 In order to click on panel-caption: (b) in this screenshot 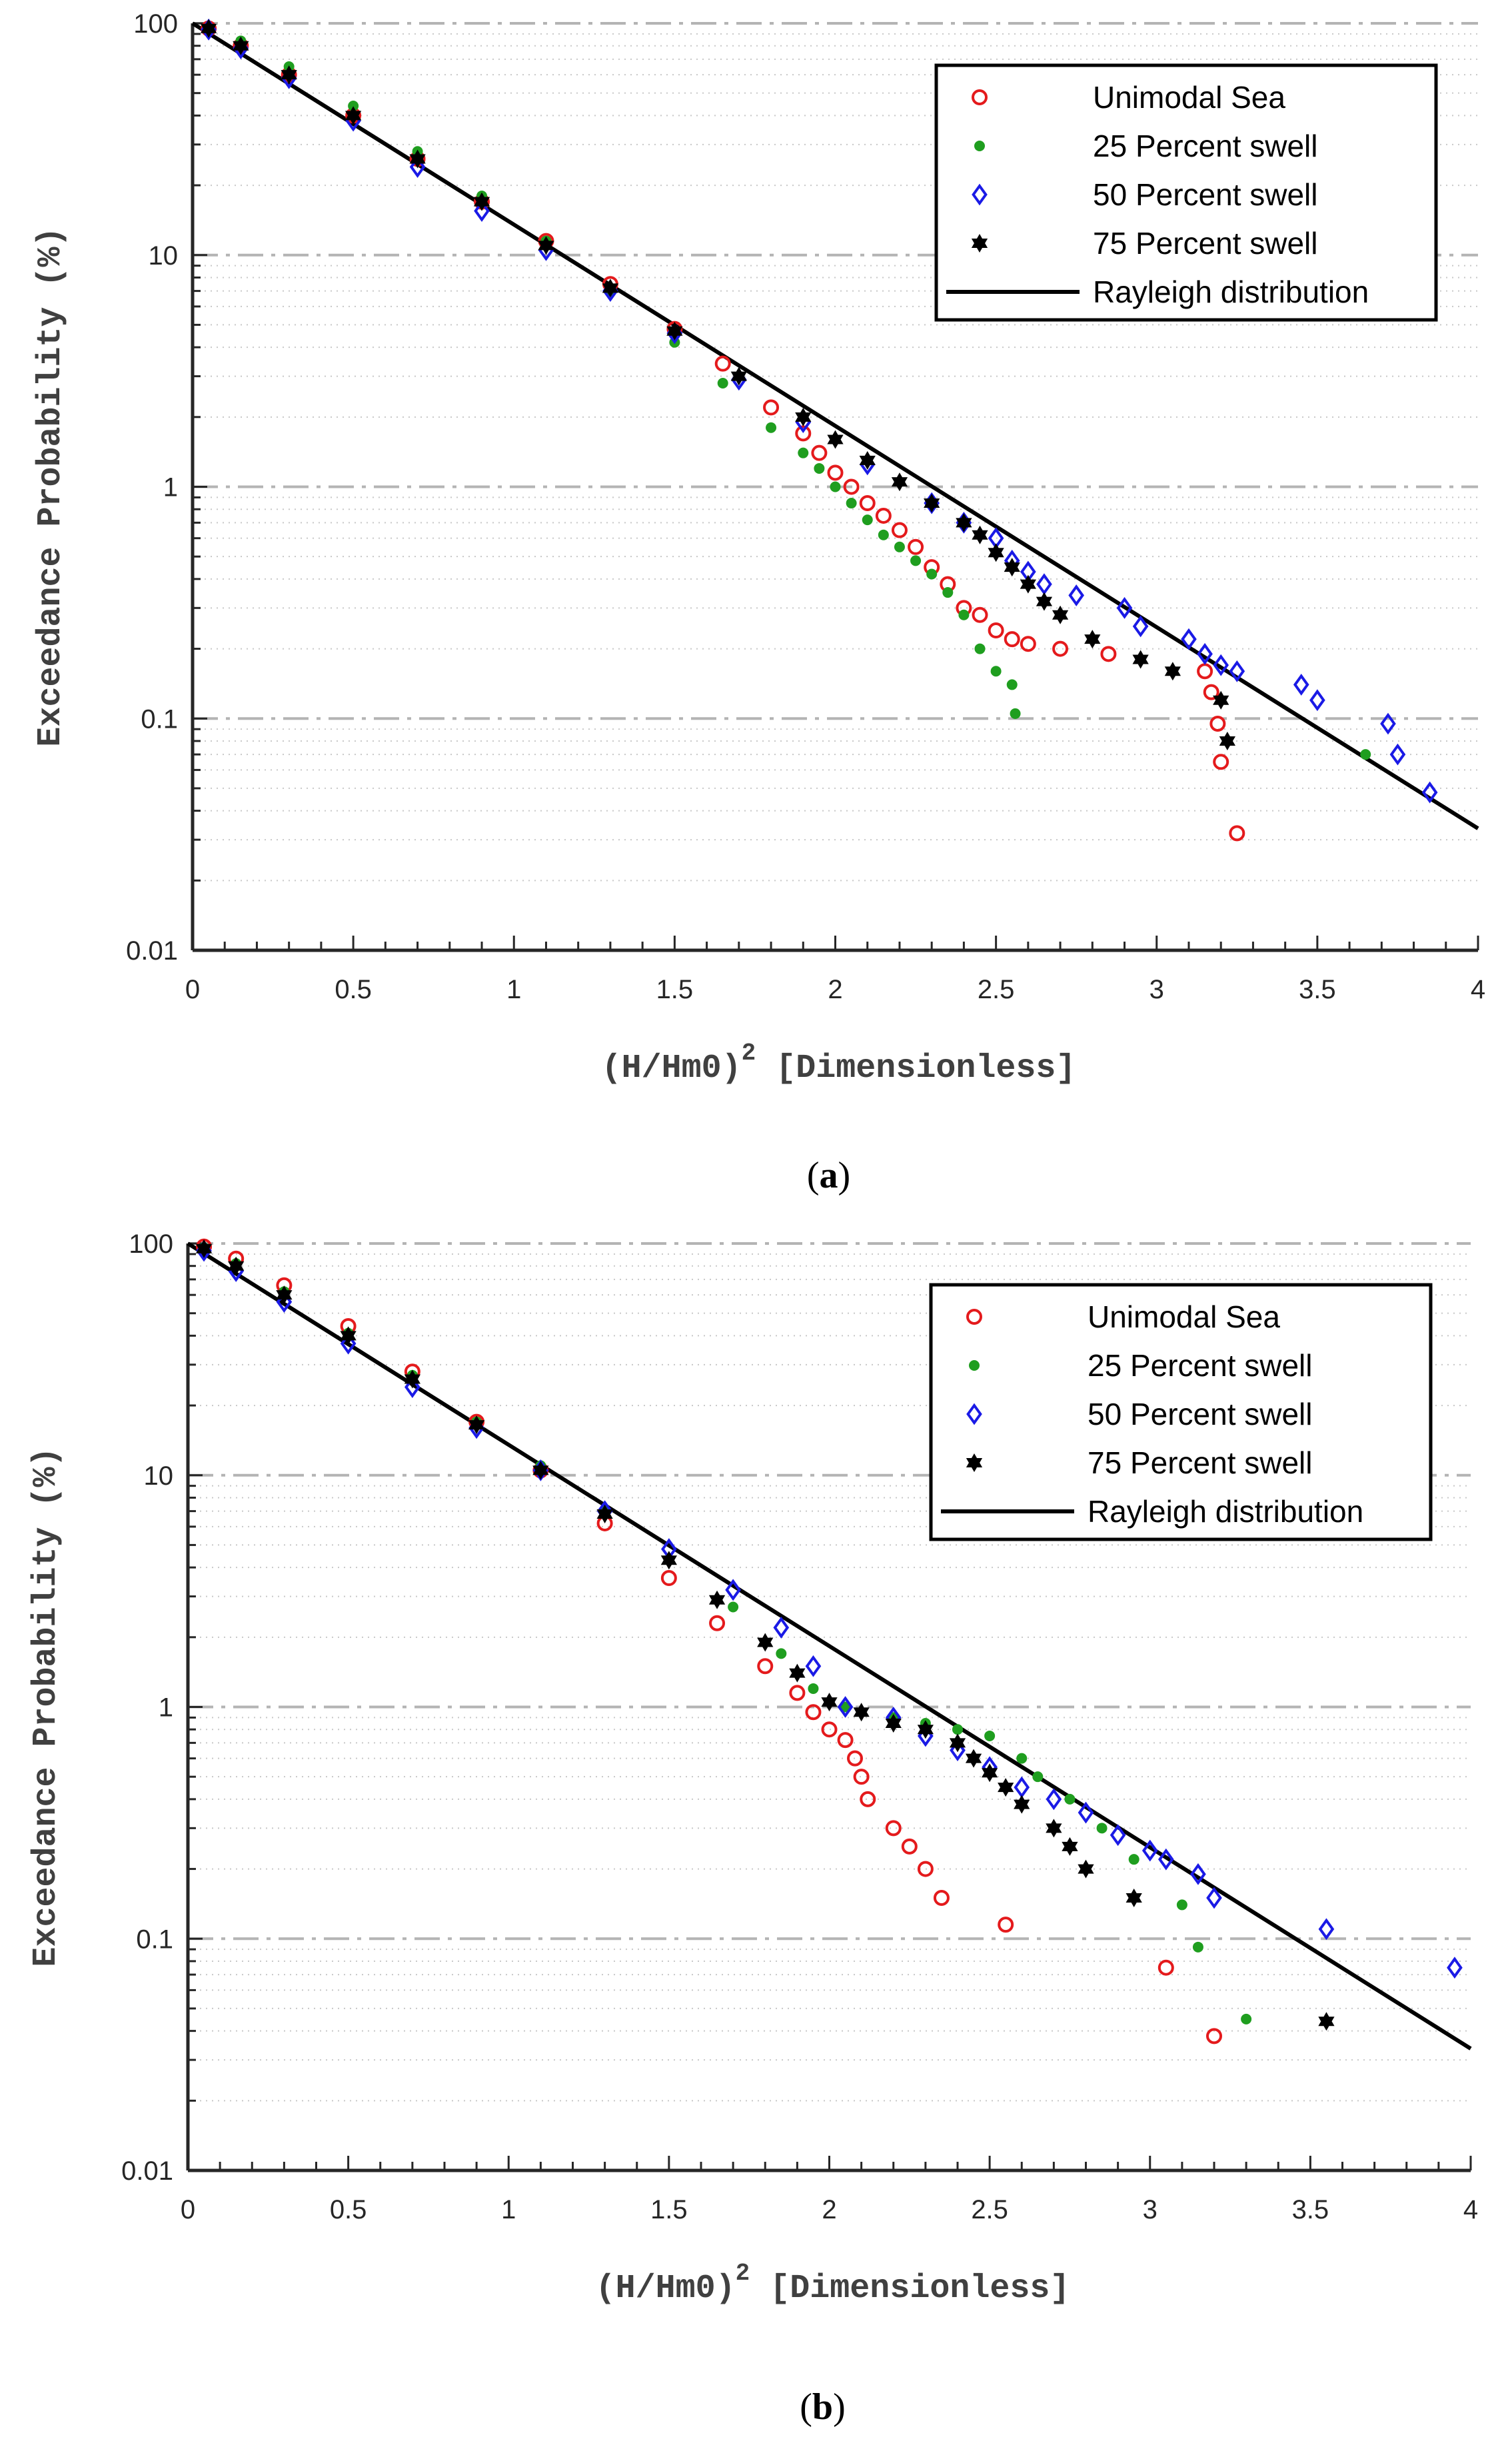, I will do `click(822, 2407)`.